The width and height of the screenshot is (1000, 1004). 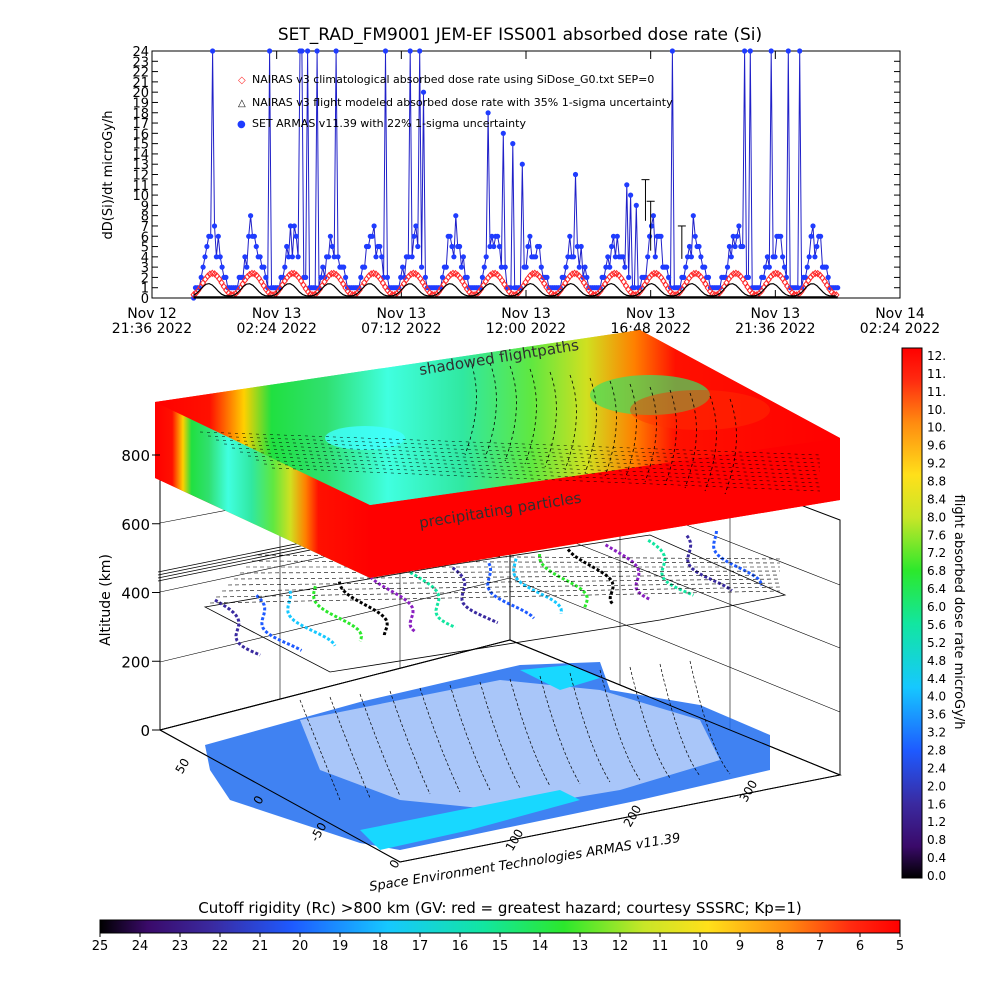 I want to click on y-tick-label: 24, so click(x=140, y=52).